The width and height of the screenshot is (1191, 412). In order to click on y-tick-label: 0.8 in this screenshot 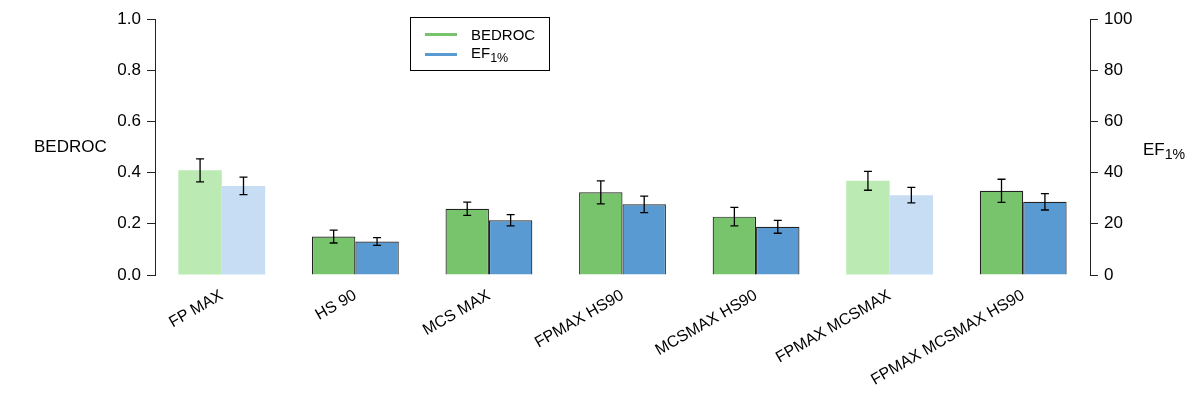, I will do `click(129, 69)`.